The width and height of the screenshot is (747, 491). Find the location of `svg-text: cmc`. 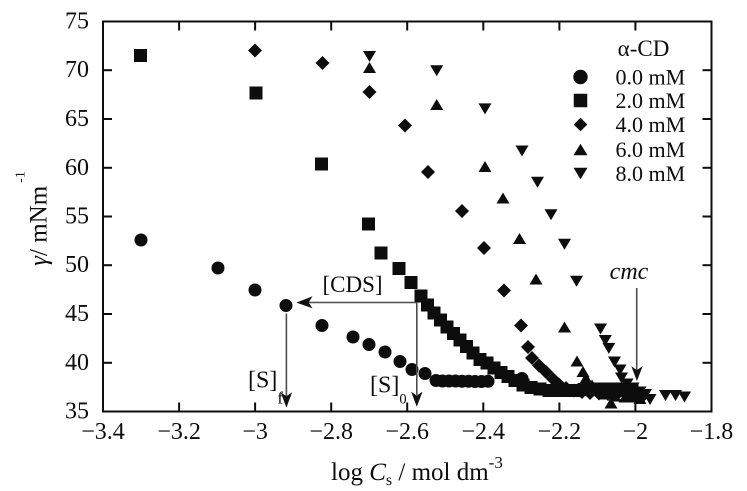

svg-text: cmc is located at coordinates (629, 272).